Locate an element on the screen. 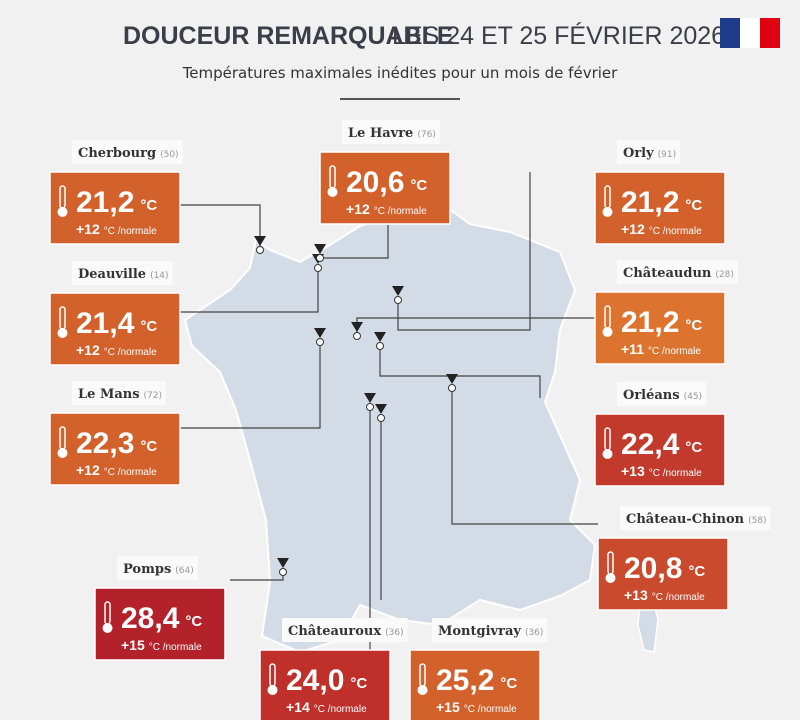 Image resolution: width=800 pixels, height=720 pixels. temp-value: 24,0 is located at coordinates (315, 680).